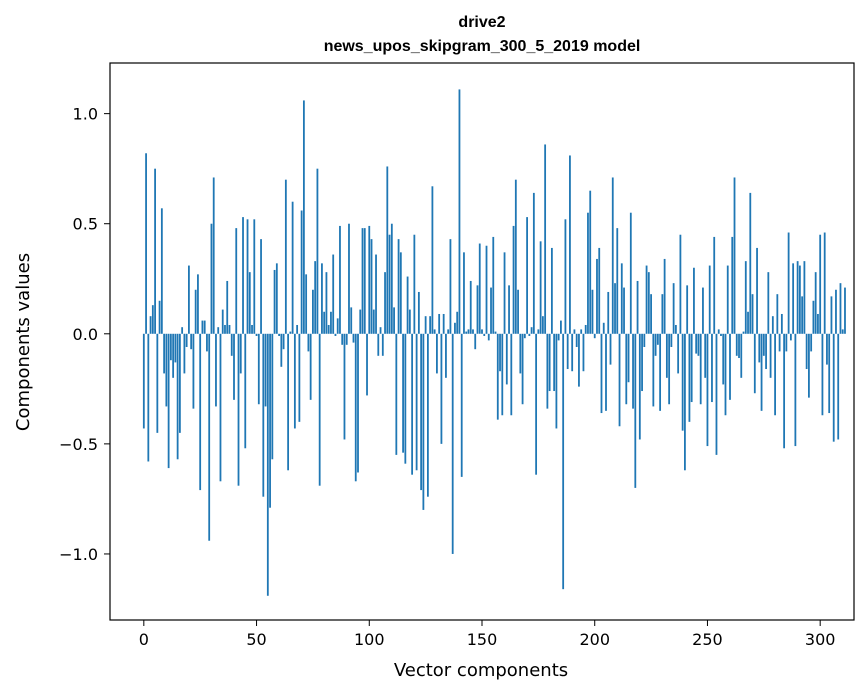  I want to click on x-tick-label: 0, so click(144, 639).